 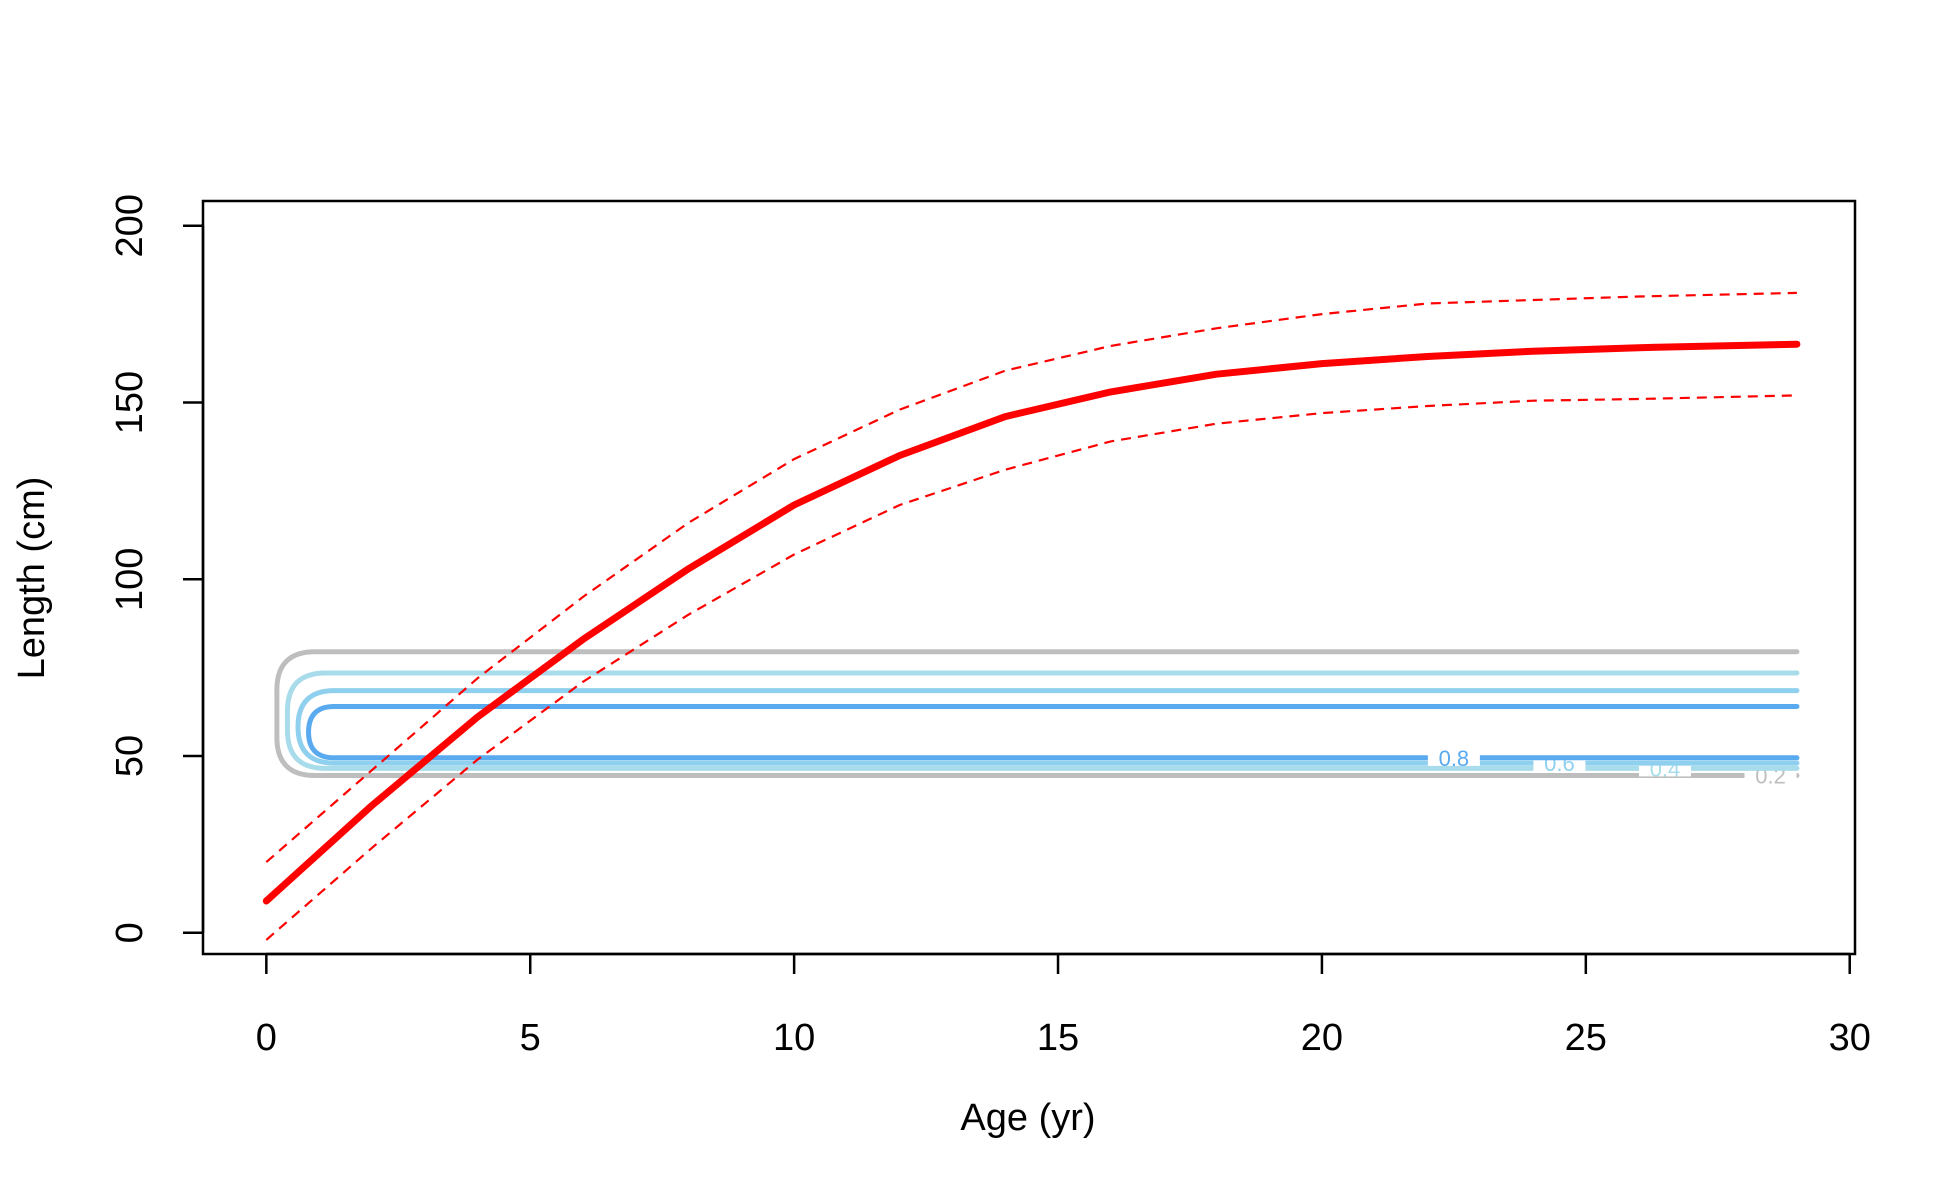 I want to click on contour-label-0-8: 0.8, so click(x=1454, y=758).